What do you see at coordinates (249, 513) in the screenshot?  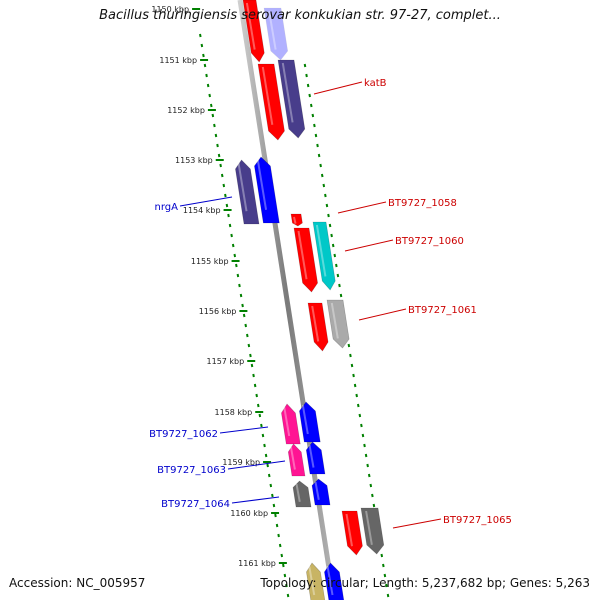 I see `kbp-tick-label: 1160 kbp` at bounding box center [249, 513].